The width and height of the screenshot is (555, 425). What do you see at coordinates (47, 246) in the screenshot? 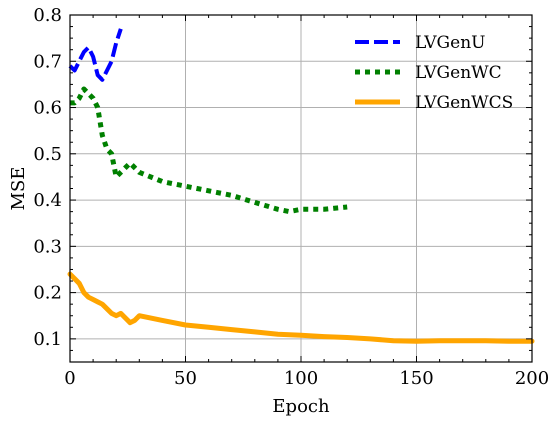
I see `y-tick-label: 0.3` at bounding box center [47, 246].